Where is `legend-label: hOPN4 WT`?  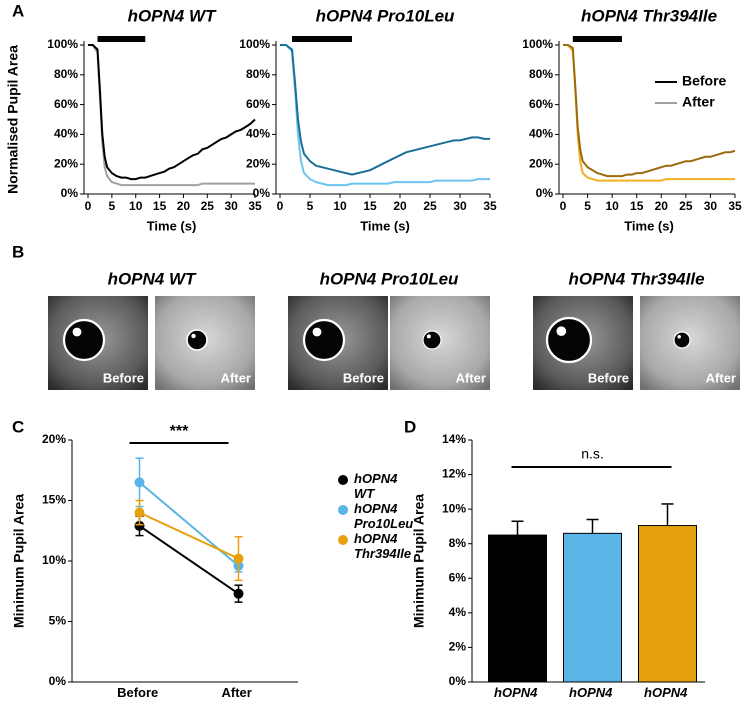
legend-label: hOPN4 WT is located at coordinates (377, 486).